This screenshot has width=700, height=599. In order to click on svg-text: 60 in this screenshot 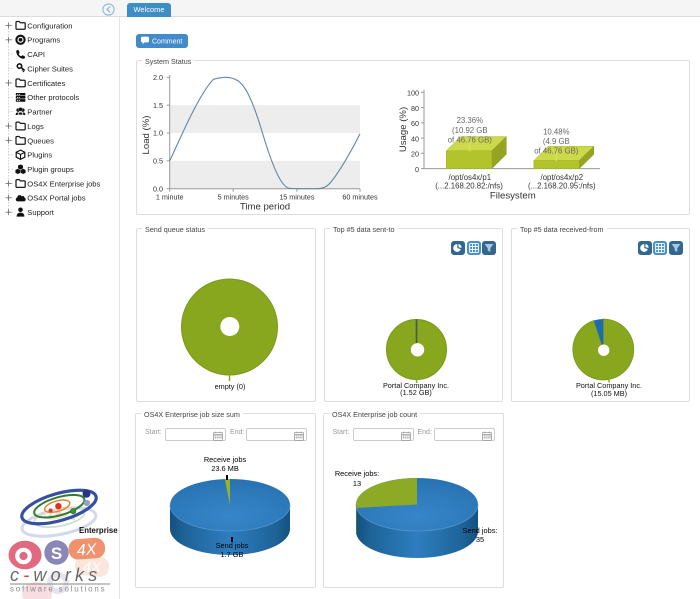, I will do `click(415, 123)`.